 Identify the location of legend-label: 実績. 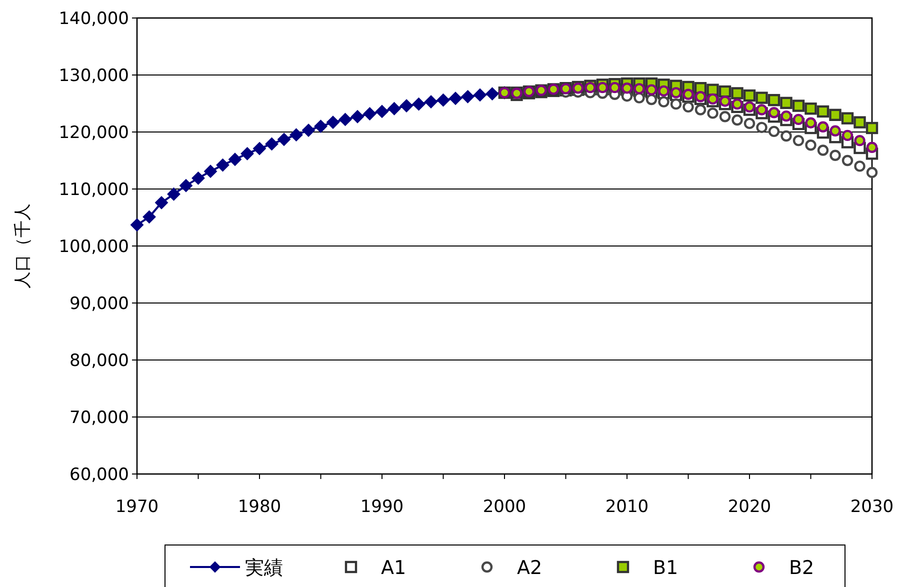
(264, 568).